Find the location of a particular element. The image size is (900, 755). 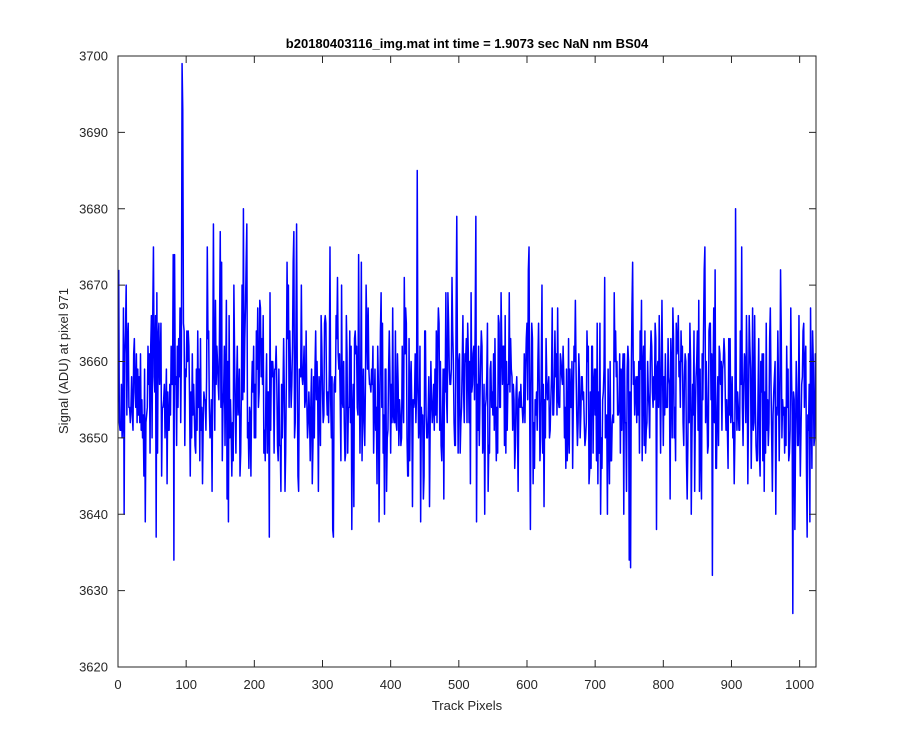

y-tick-label: 3690 is located at coordinates (93, 132).